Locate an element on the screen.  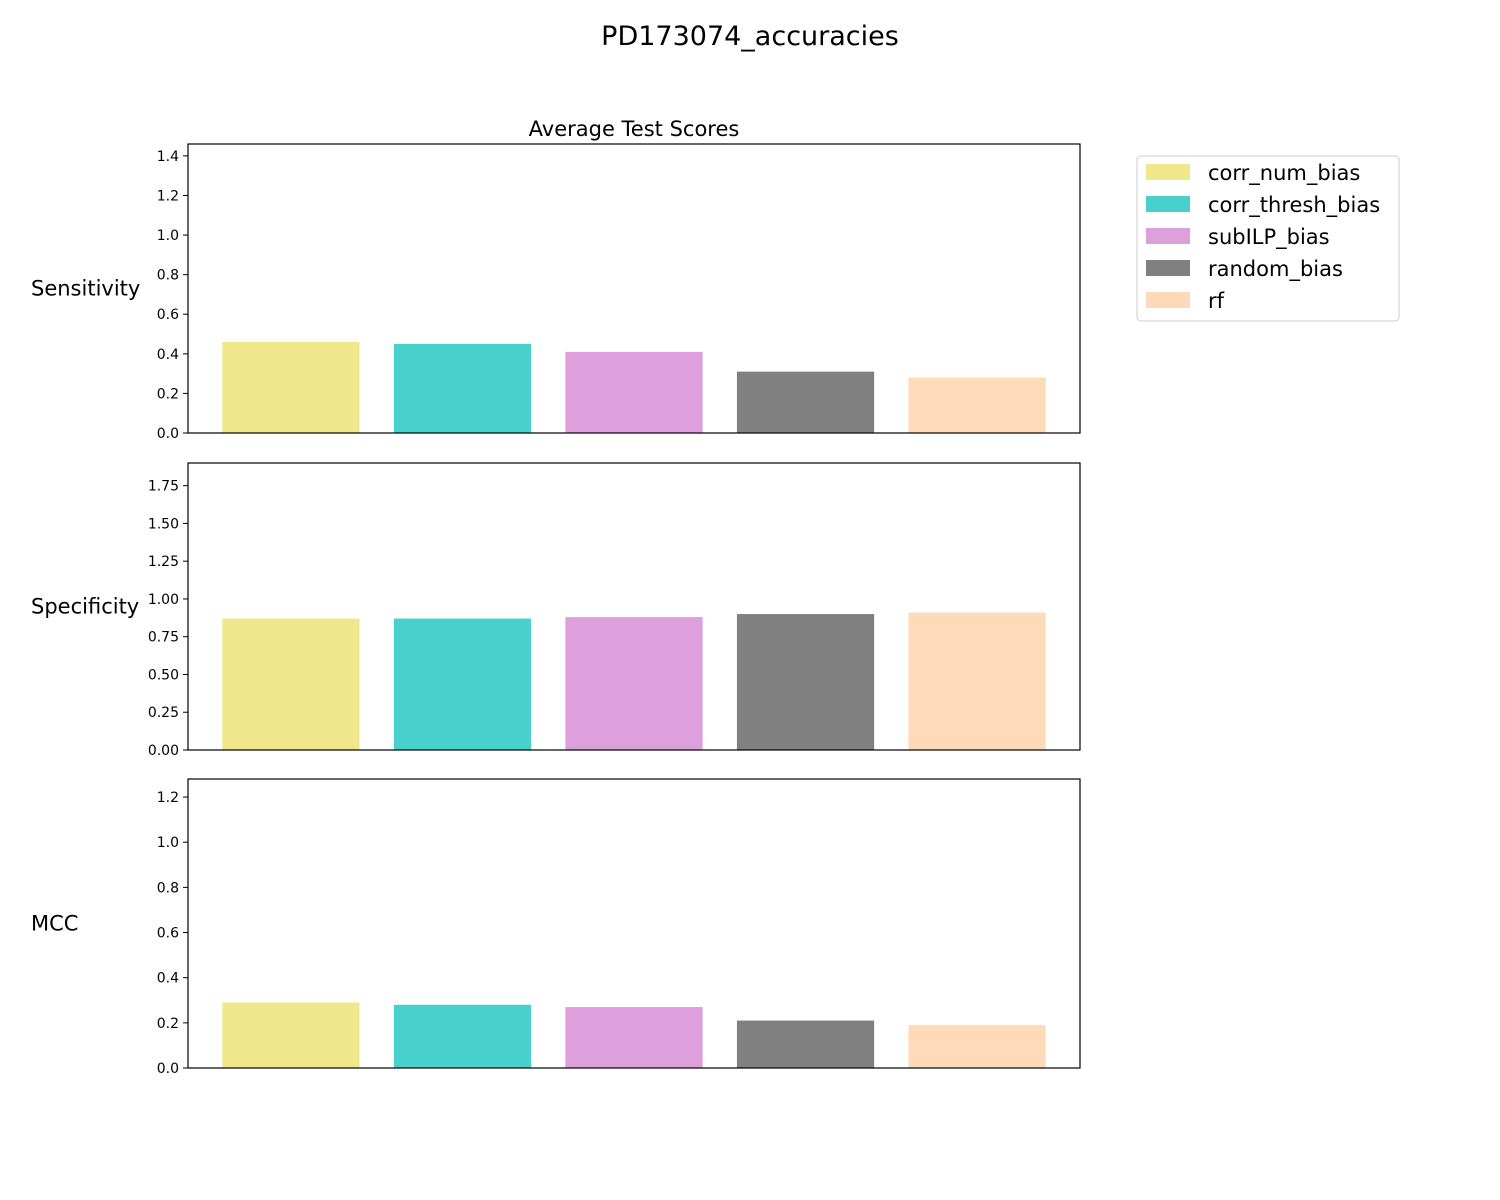
y-tick-label: 0.50 is located at coordinates (163, 675).